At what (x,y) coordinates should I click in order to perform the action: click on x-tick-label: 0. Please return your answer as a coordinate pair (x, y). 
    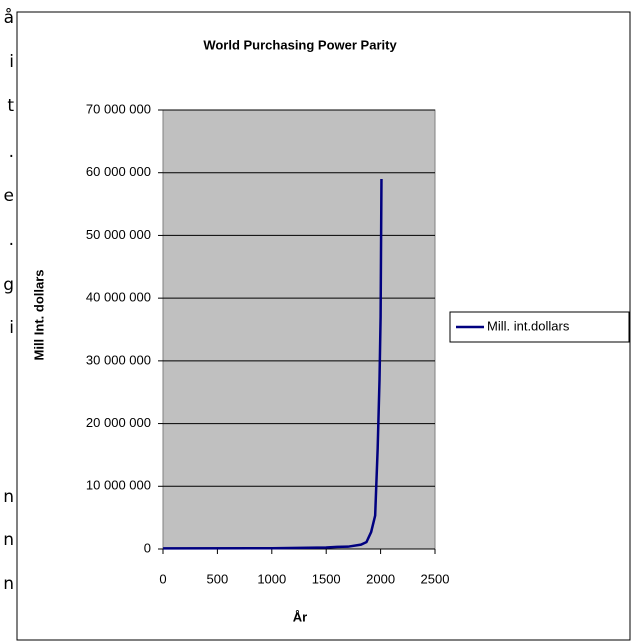
    Looking at the image, I should click on (162, 578).